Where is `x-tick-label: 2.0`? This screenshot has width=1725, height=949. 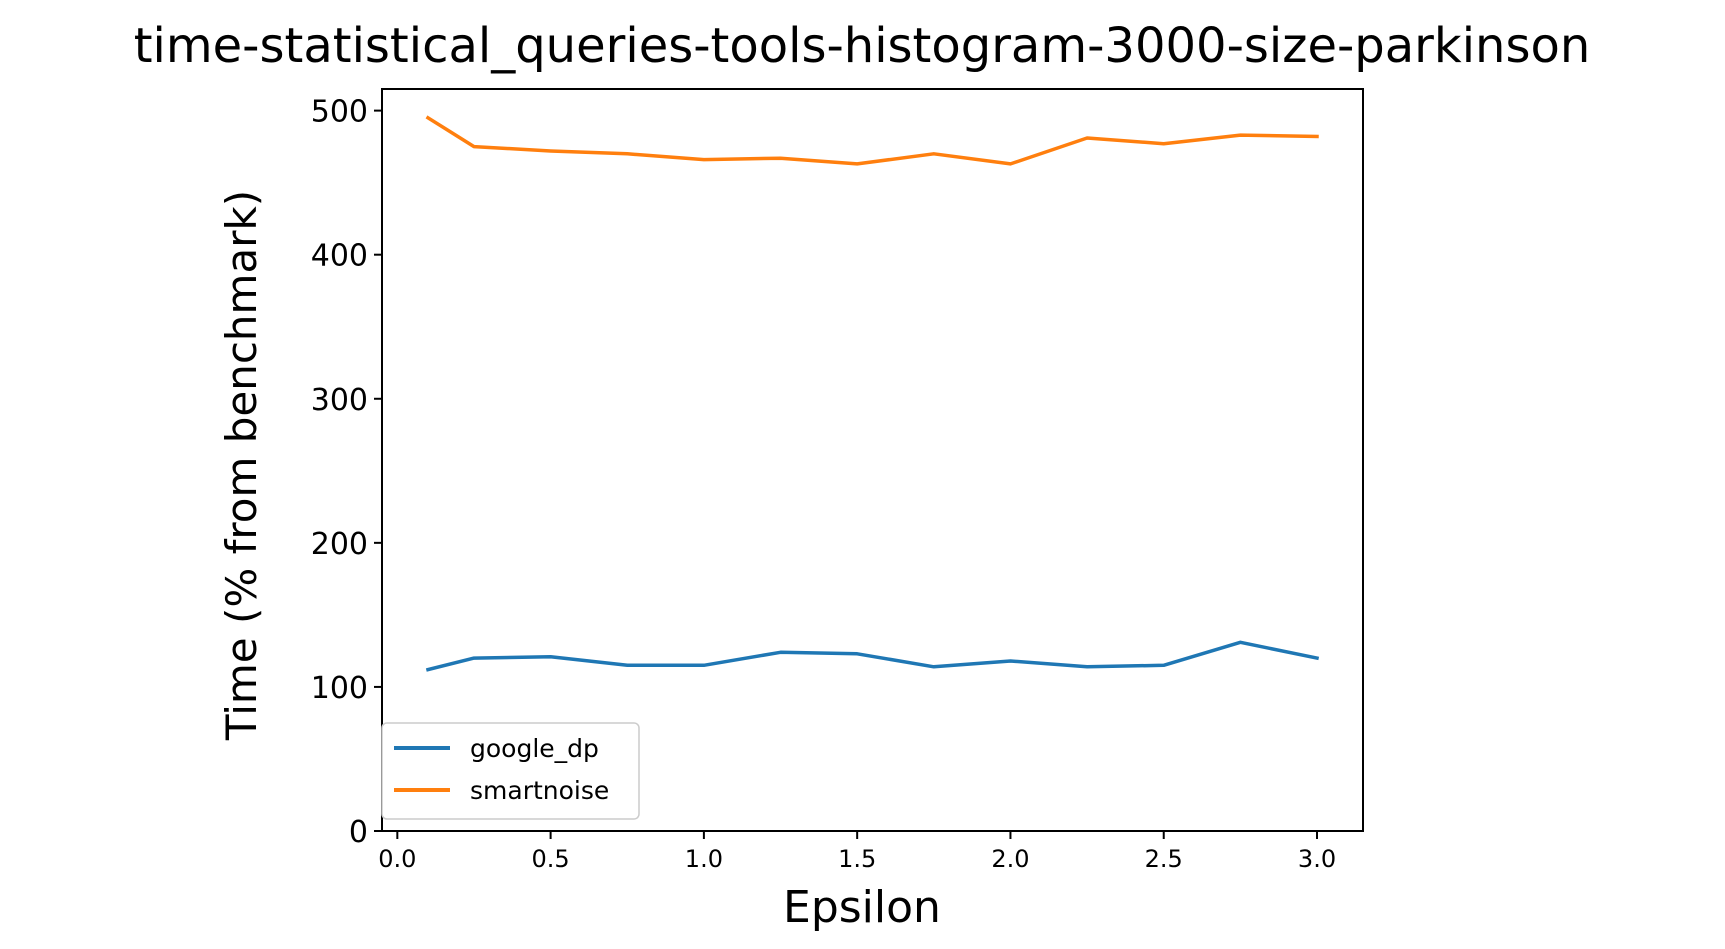 x-tick-label: 2.0 is located at coordinates (1010, 859).